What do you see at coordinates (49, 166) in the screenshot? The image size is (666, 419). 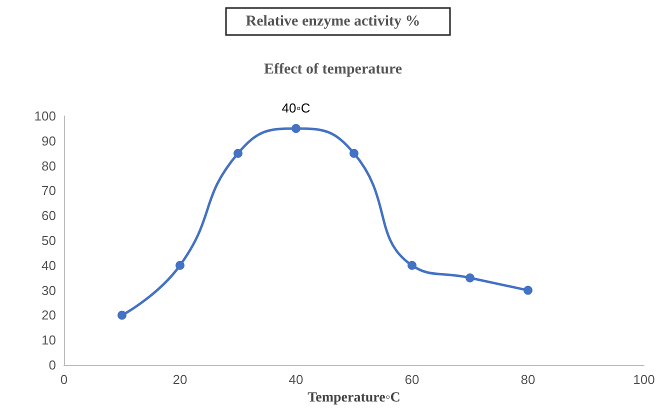 I see `y-tick-label: 80` at bounding box center [49, 166].